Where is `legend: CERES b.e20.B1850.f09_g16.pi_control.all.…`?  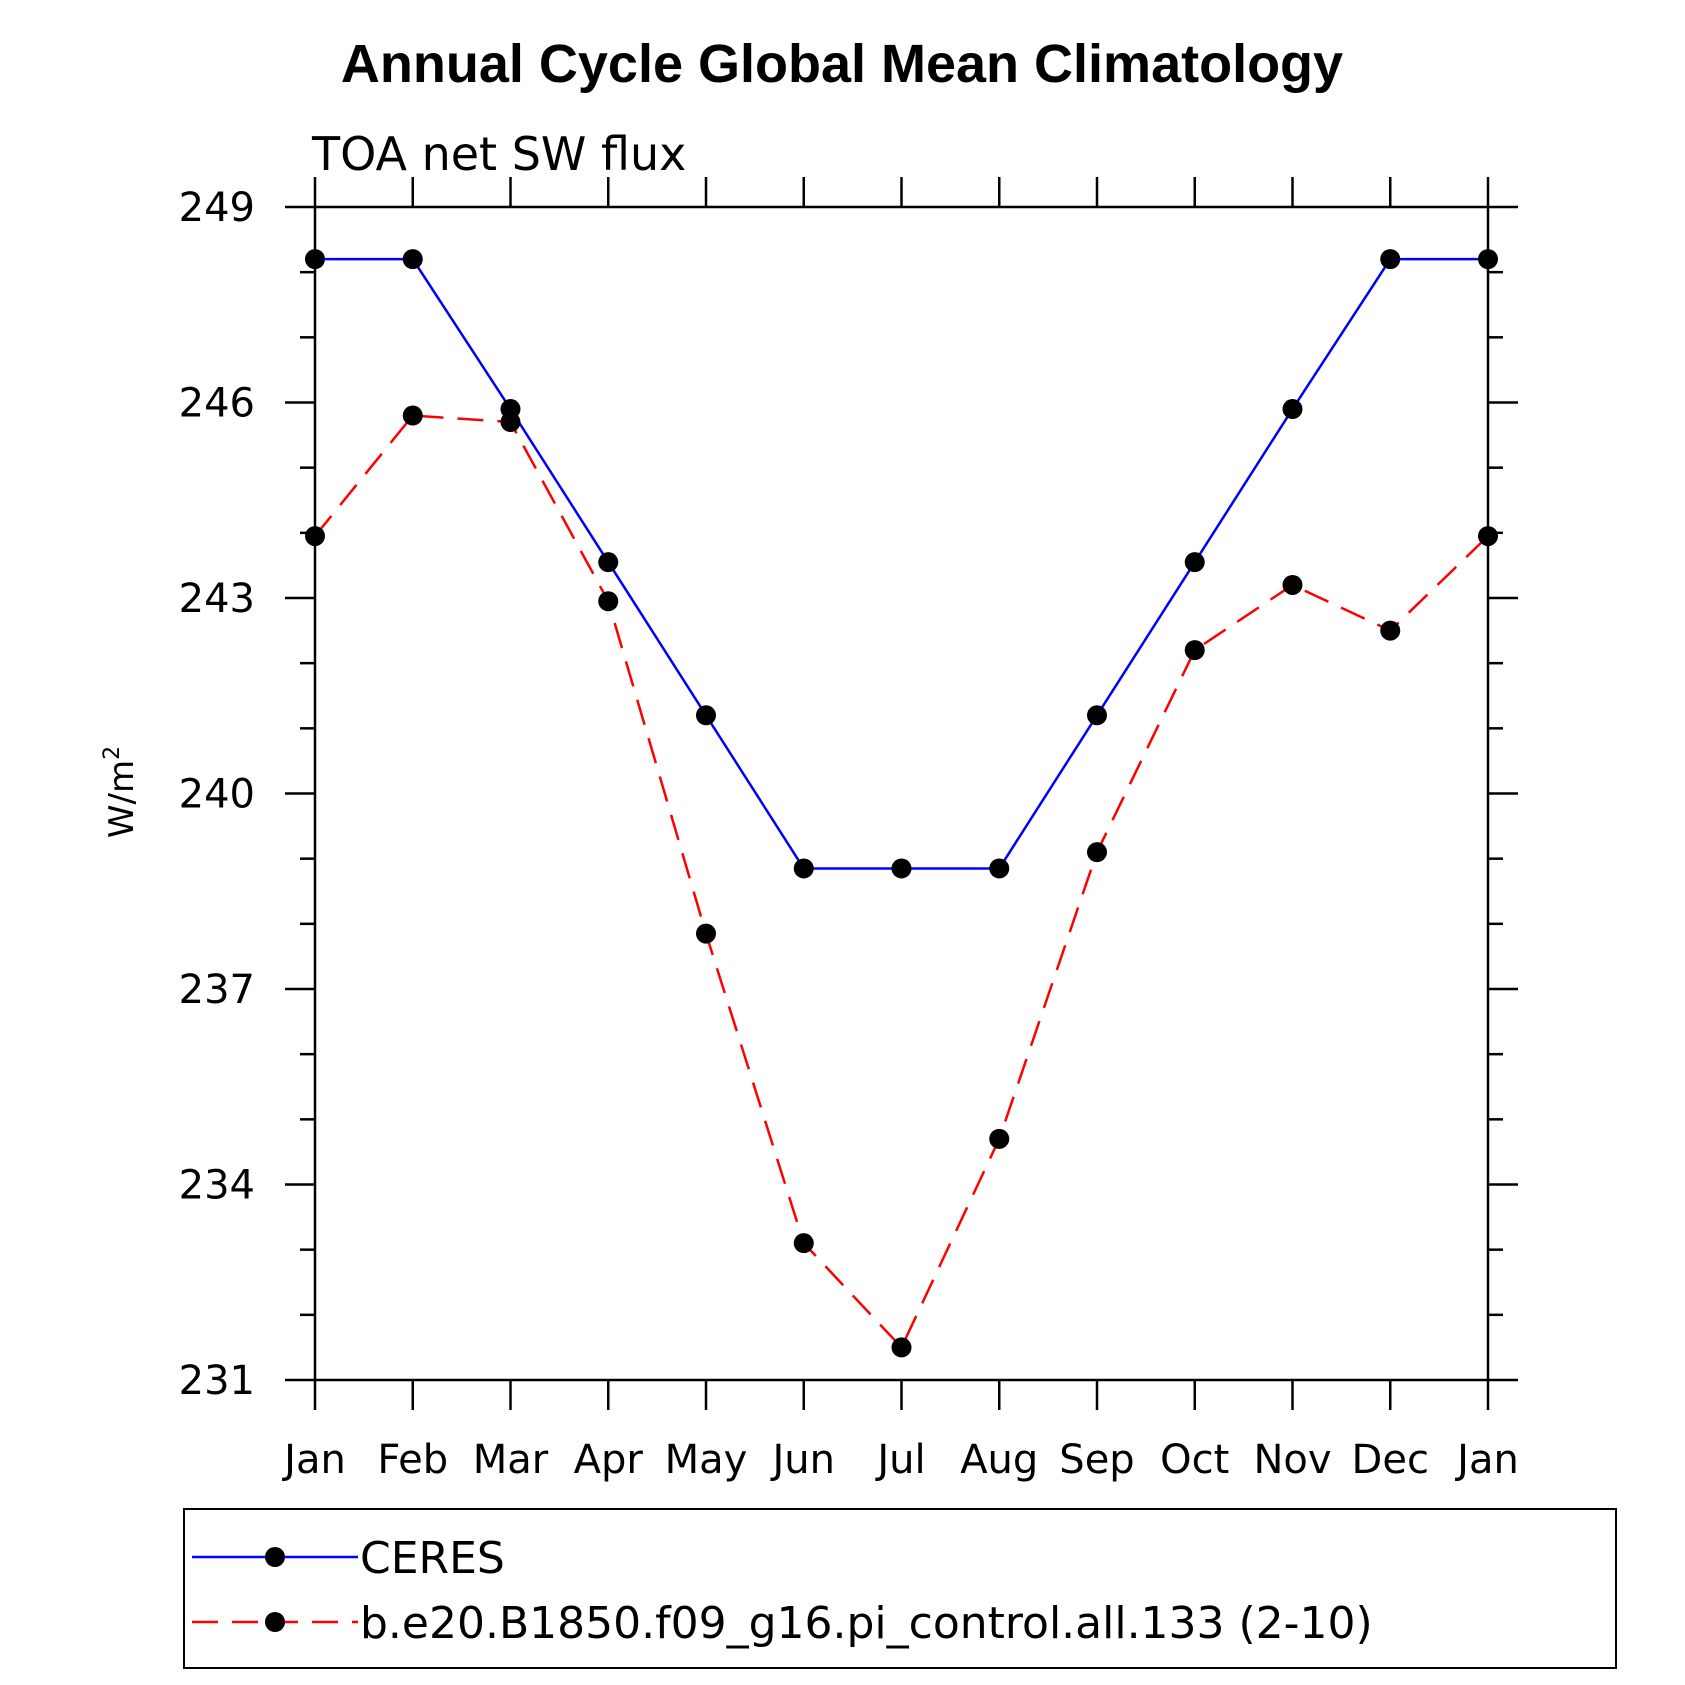 legend: CERES b.e20.B1850.f09_g16.pi_control.all.… is located at coordinates (900, 1588).